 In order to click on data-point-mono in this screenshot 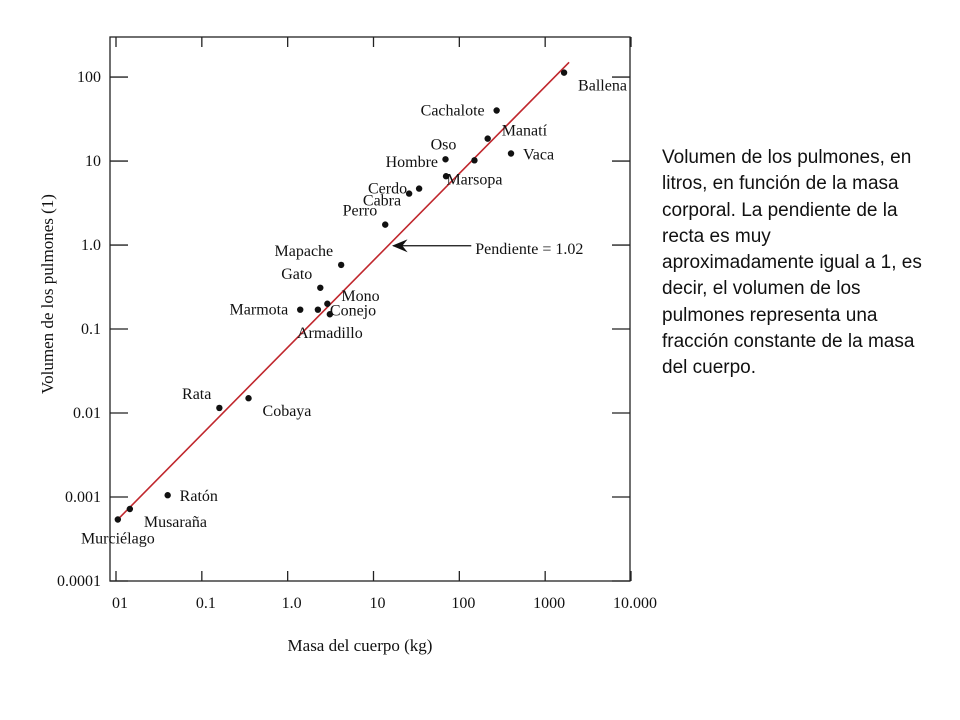, I will do `click(327, 303)`.